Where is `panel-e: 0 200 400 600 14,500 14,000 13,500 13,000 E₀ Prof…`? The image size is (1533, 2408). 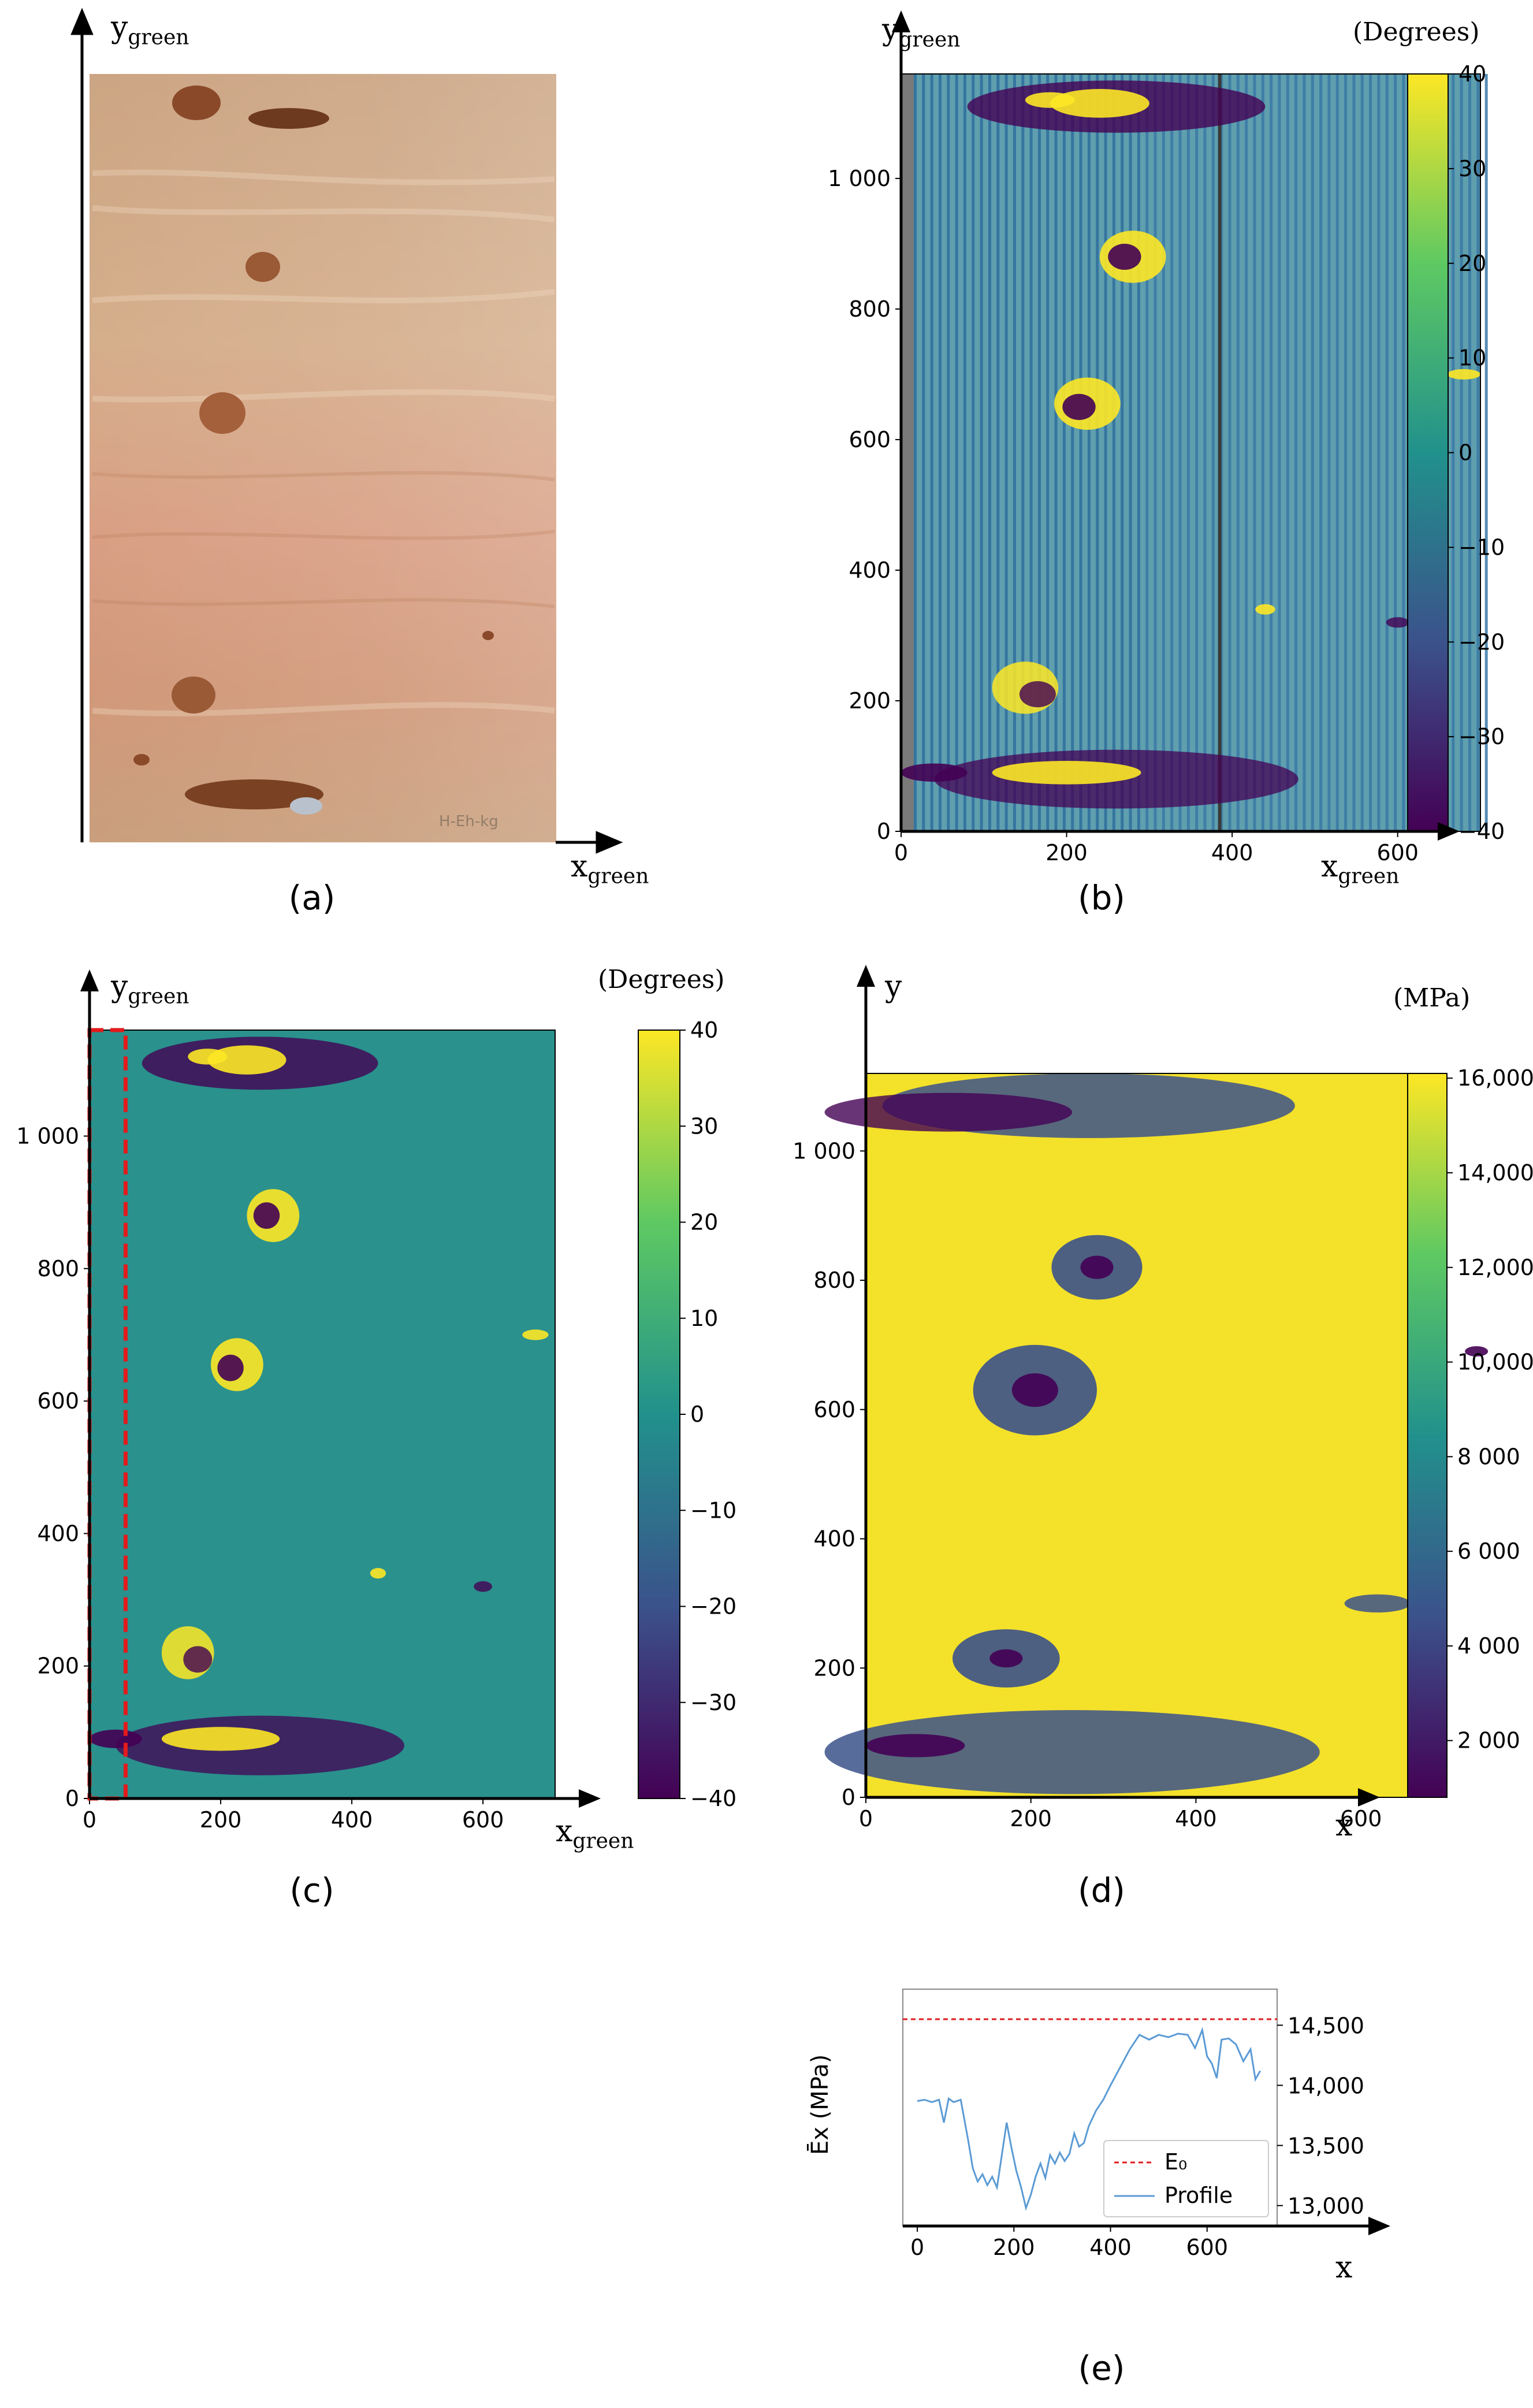
panel-e: 0 200 400 600 14,500 14,000 13,500 13,000 E₀ Prof… is located at coordinates (1149, 2174).